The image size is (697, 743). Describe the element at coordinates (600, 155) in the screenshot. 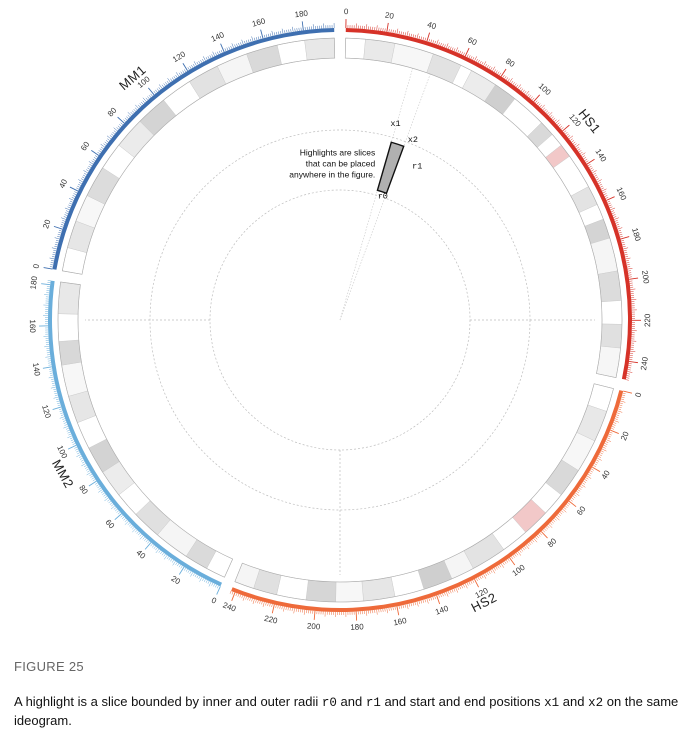

I see `tick-label: 140` at that location.